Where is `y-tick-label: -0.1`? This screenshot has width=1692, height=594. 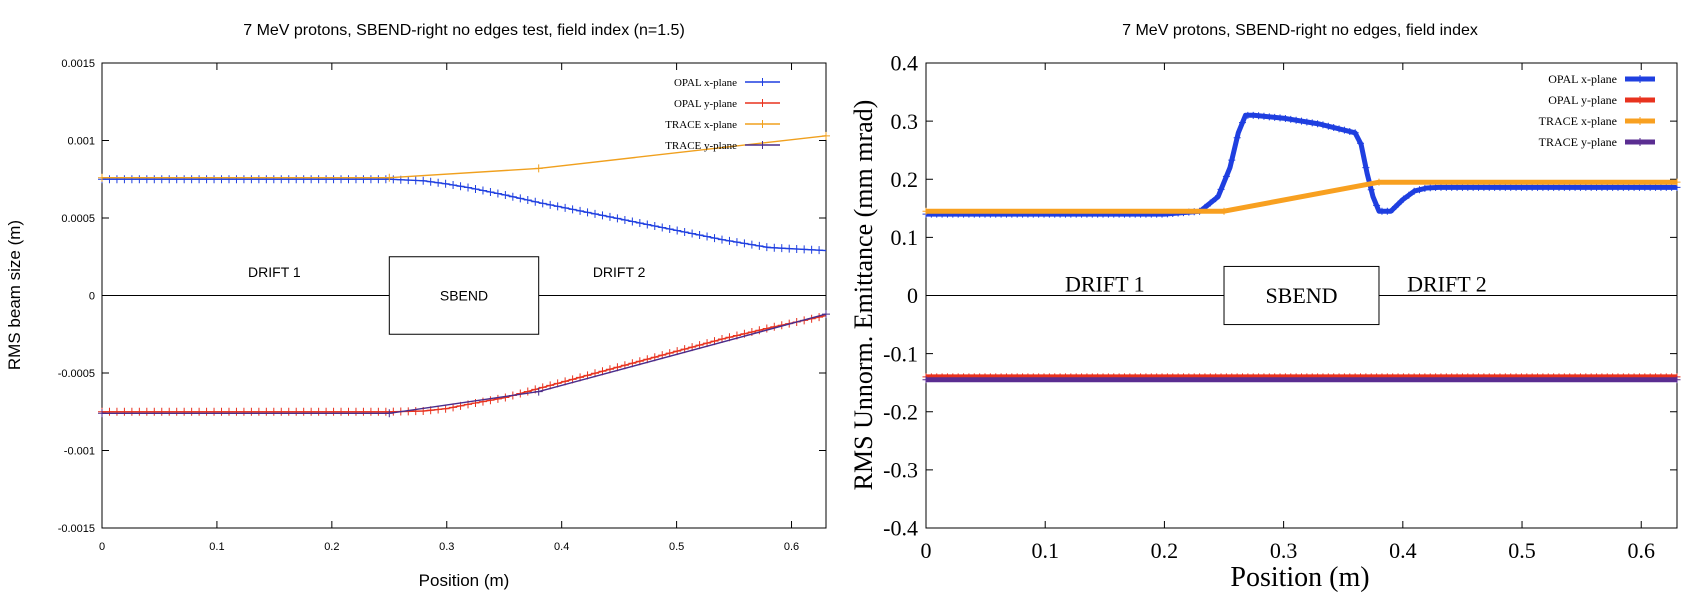
y-tick-label: -0.1 is located at coordinates (900, 353).